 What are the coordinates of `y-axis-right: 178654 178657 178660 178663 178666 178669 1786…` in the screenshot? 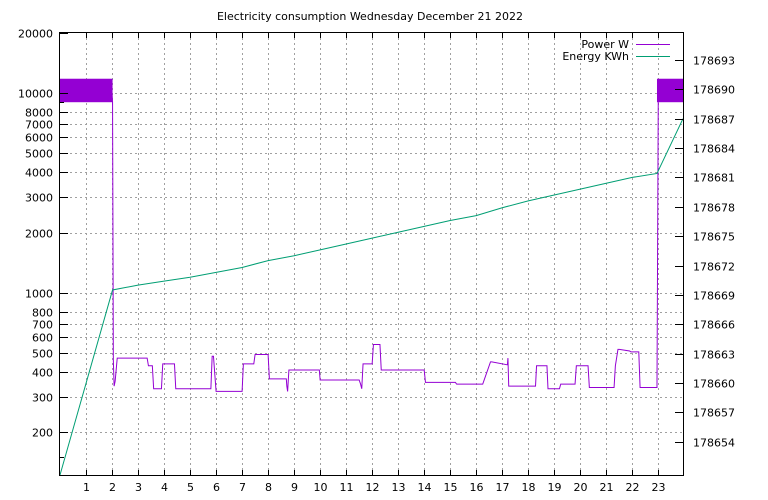 It's located at (705, 252).